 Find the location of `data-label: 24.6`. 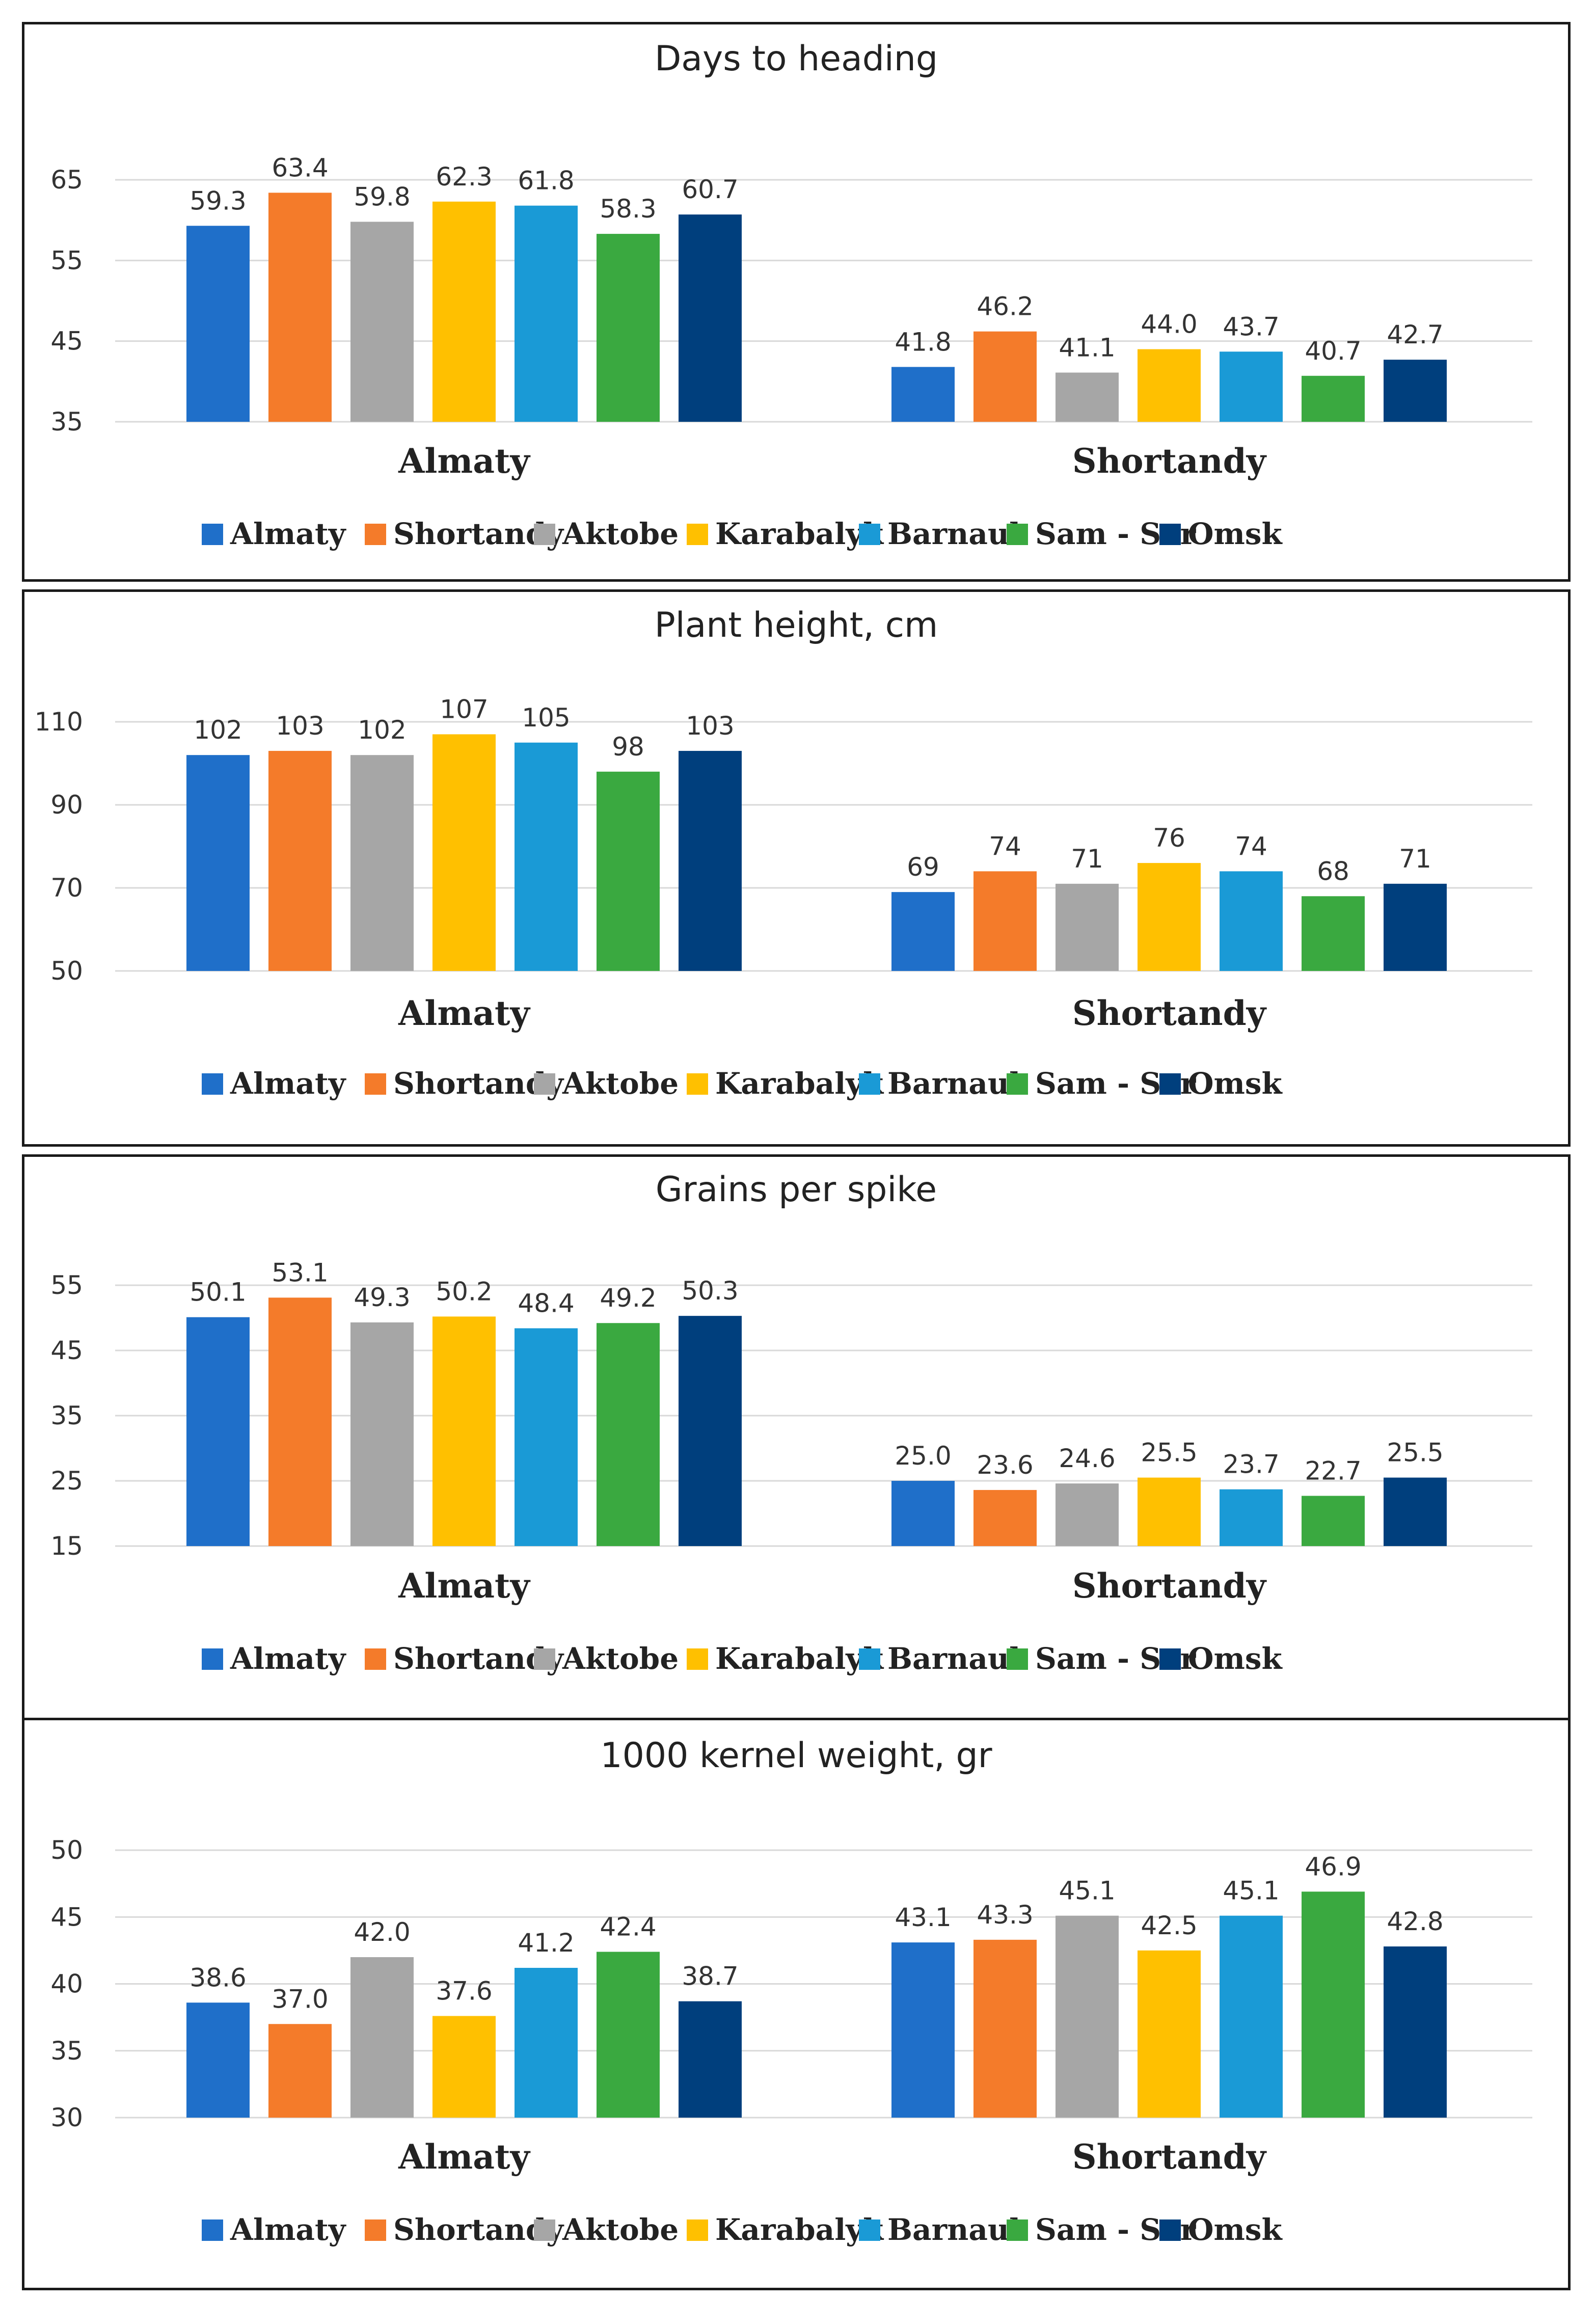

data-label: 24.6 is located at coordinates (1087, 1458).